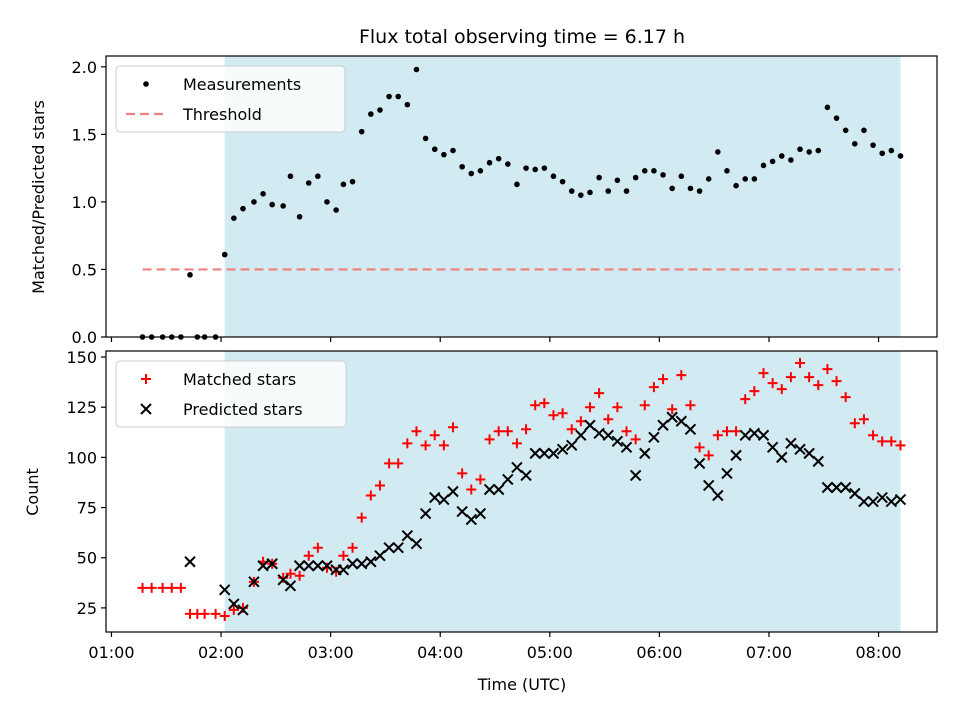  What do you see at coordinates (81, 457) in the screenshot?
I see `y-tick-label: 100` at bounding box center [81, 457].